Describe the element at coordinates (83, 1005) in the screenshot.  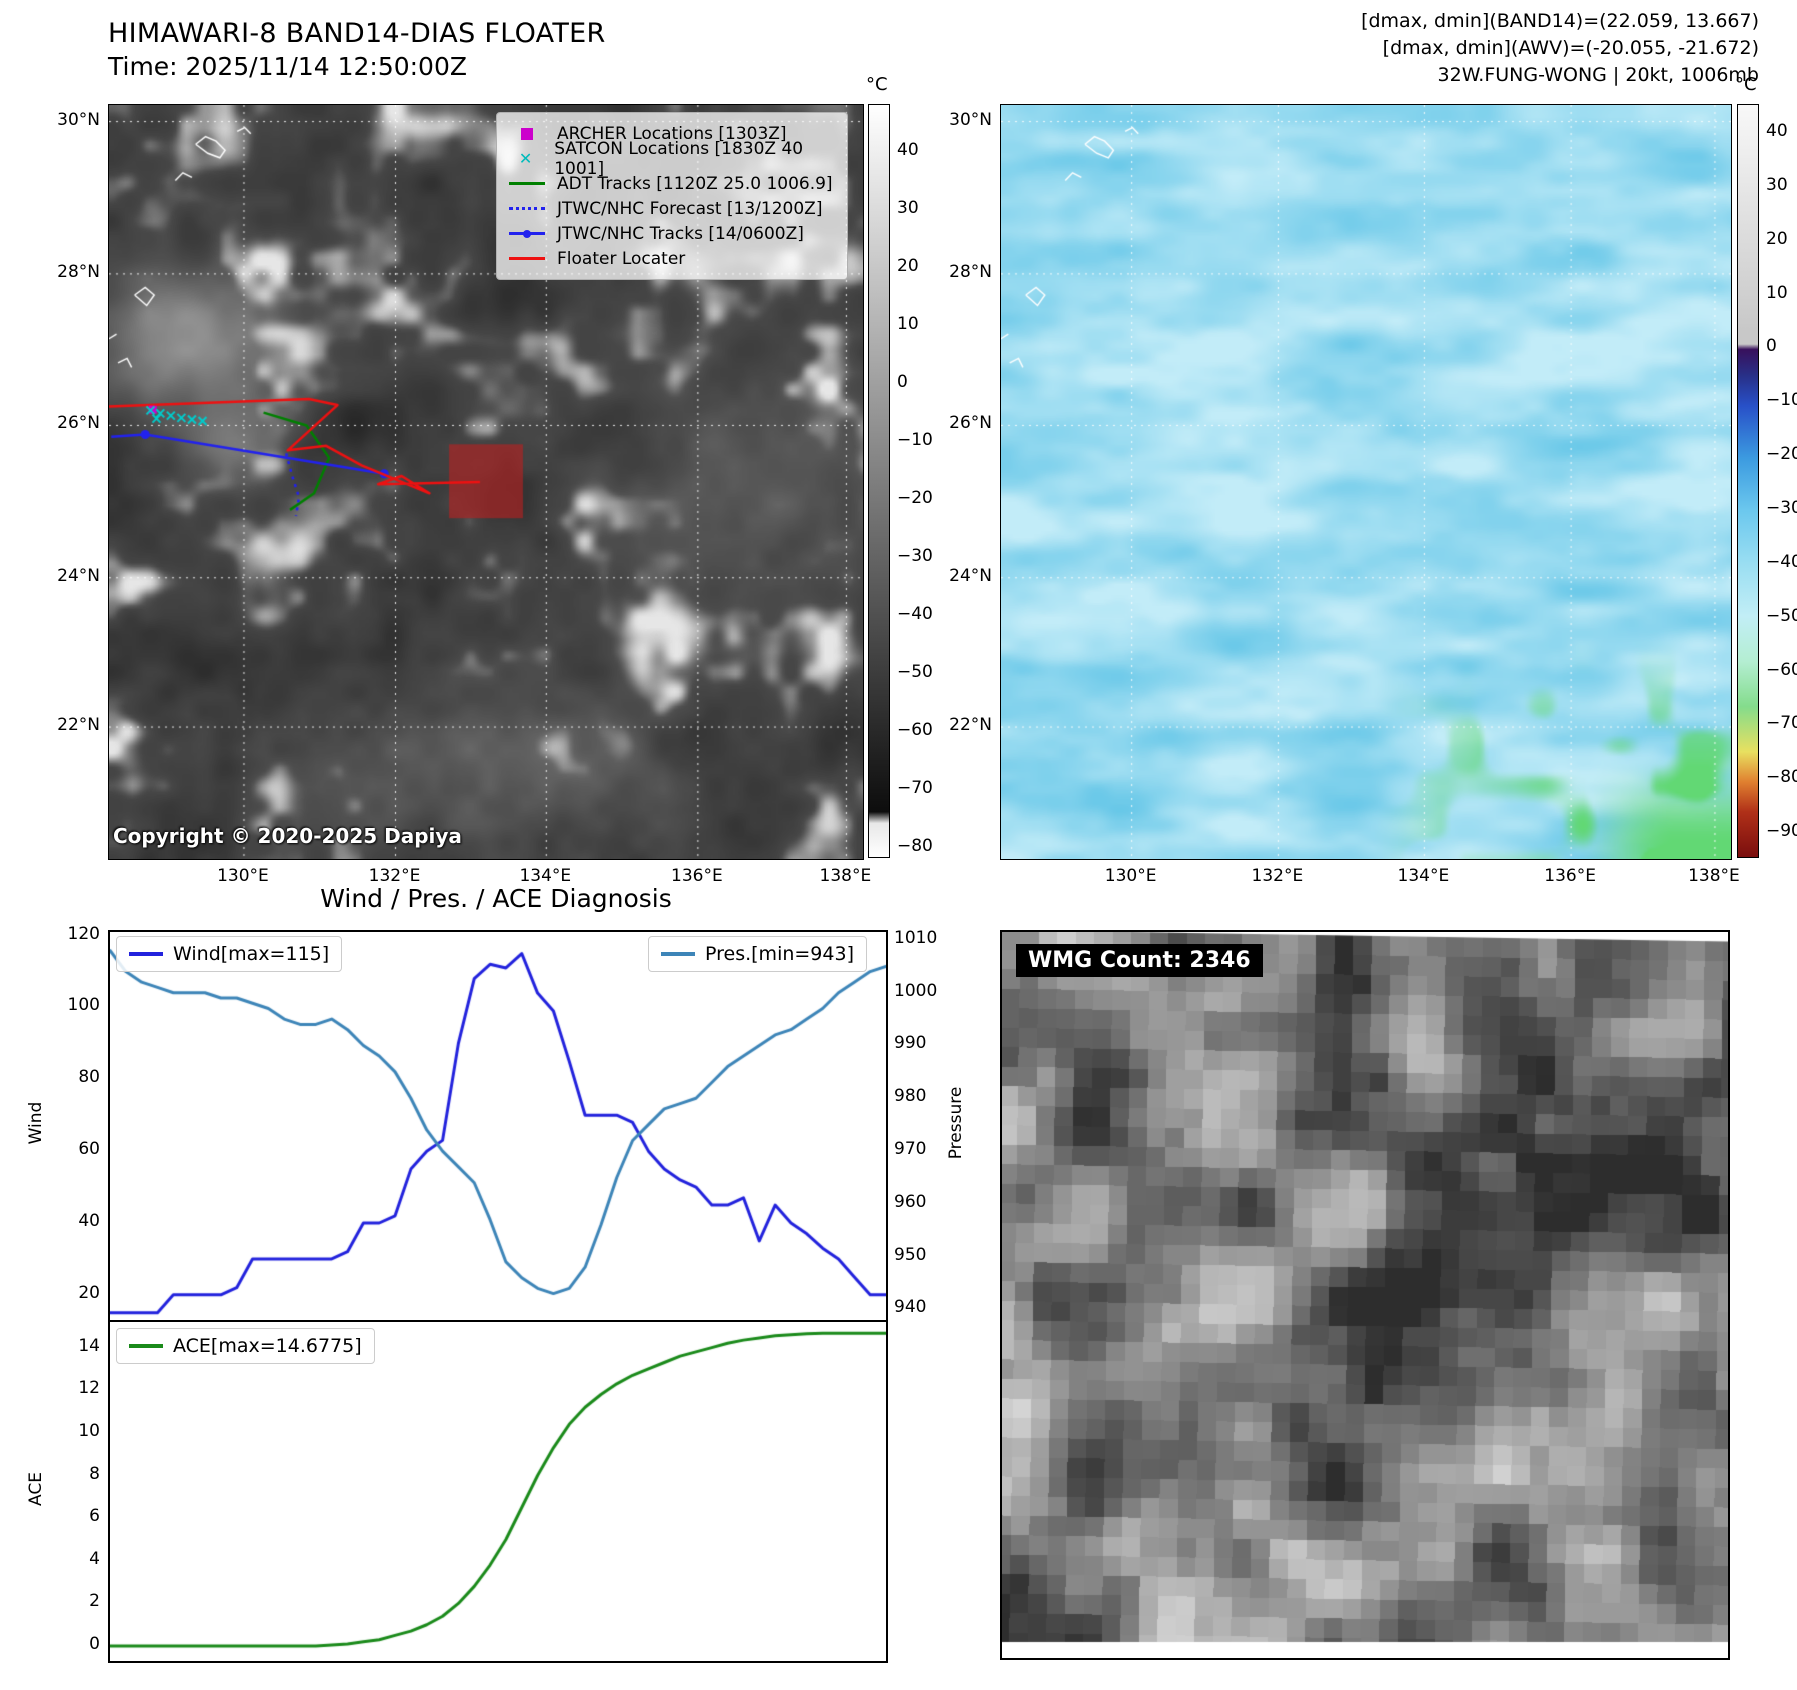
I see `wind-axis-tick: 100` at that location.